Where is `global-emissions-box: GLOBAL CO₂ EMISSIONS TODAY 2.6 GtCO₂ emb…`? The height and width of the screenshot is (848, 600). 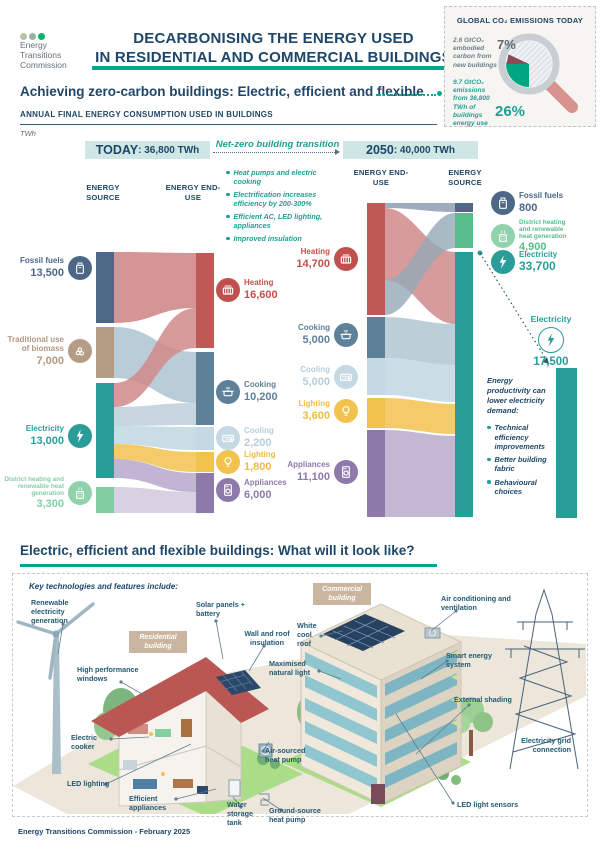
global-emissions-box: GLOBAL CO₂ EMISSIONS TODAY 2.6 GtCO₂ emb… is located at coordinates (520, 66).